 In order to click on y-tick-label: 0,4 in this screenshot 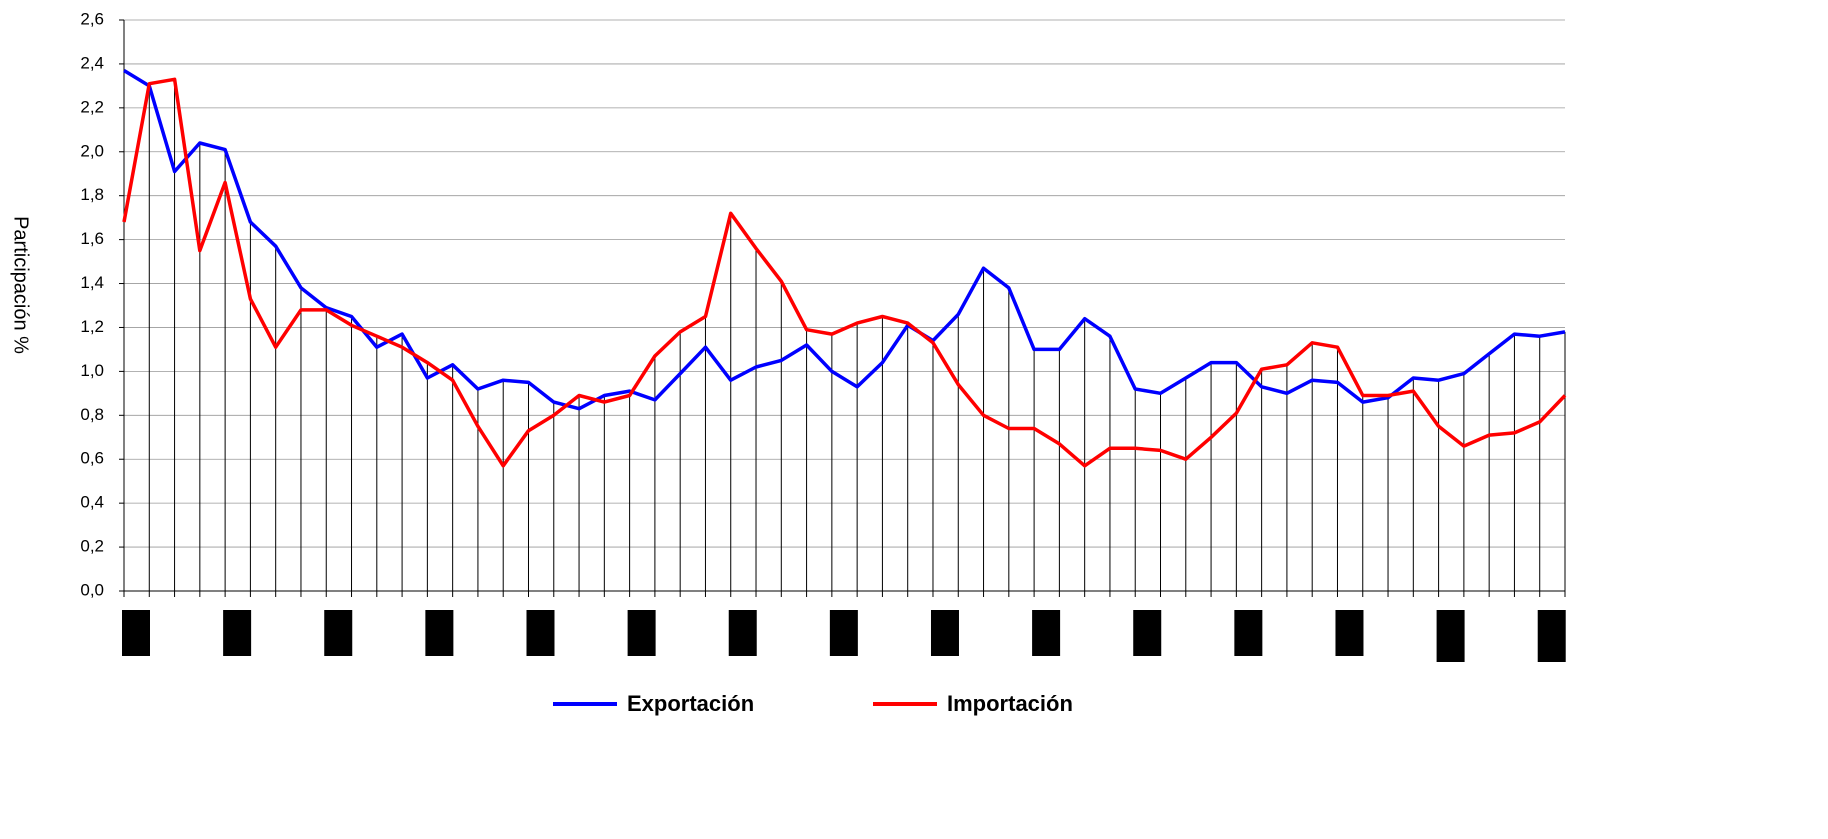, I will do `click(92, 502)`.